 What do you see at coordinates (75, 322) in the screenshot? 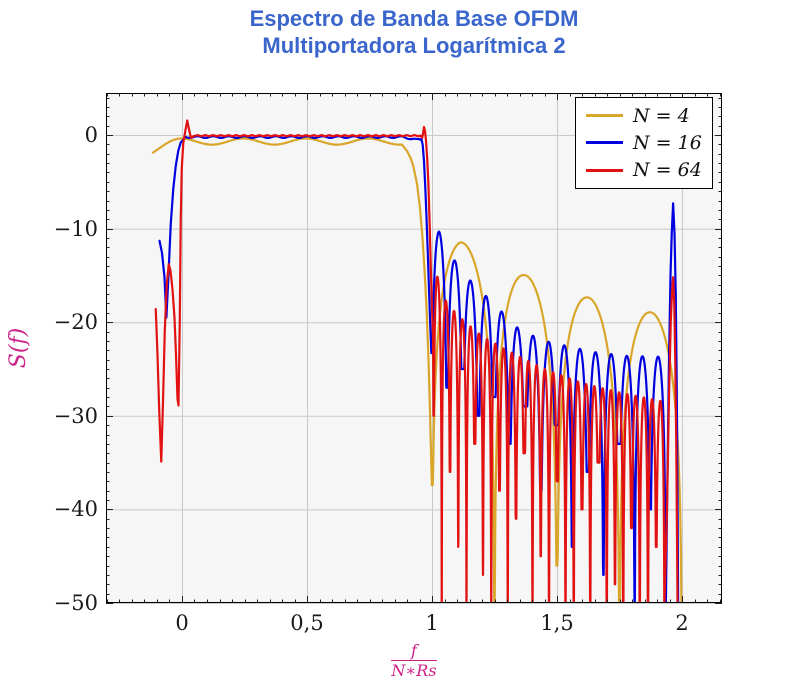
I see `y-tick-label: −20` at bounding box center [75, 322].